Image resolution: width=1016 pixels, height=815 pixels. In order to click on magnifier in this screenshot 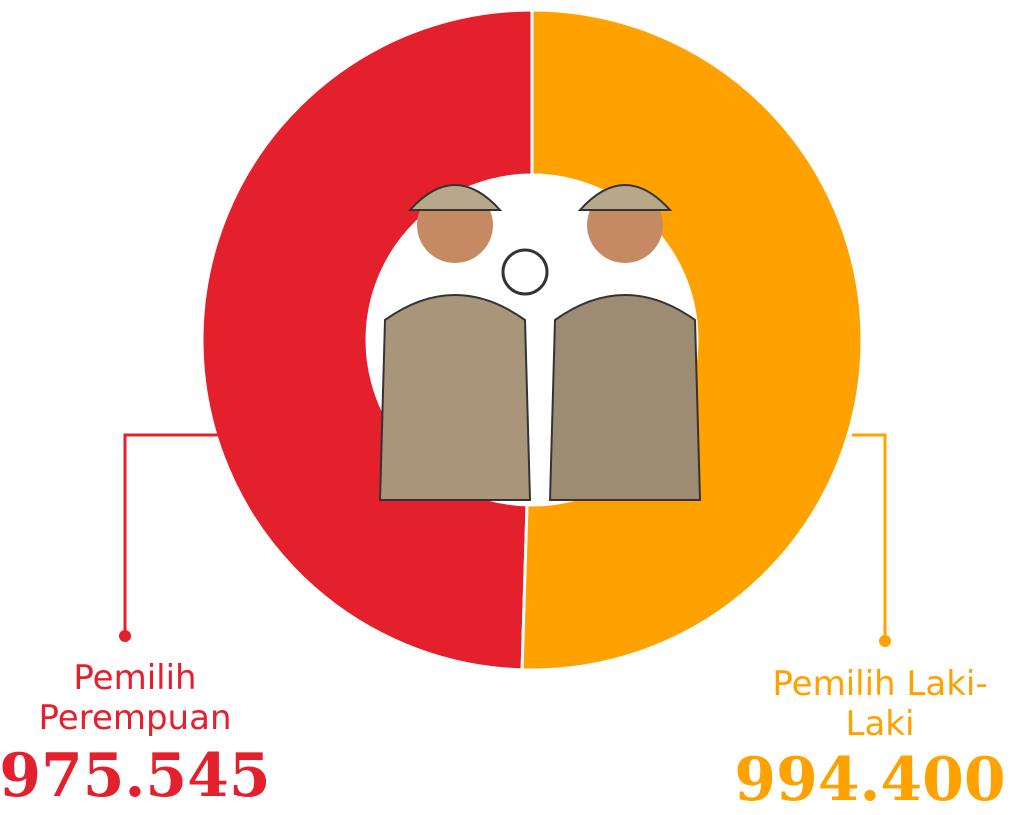, I will do `click(525, 272)`.